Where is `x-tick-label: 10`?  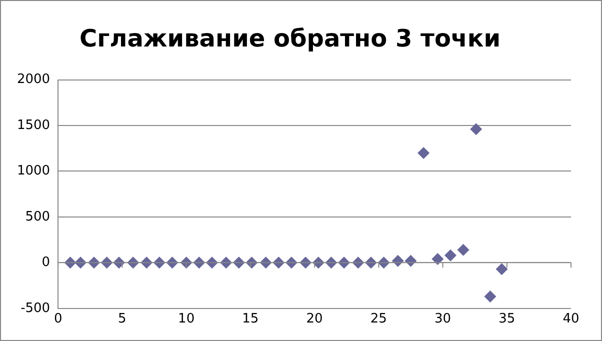 x-tick-label: 10 is located at coordinates (186, 319).